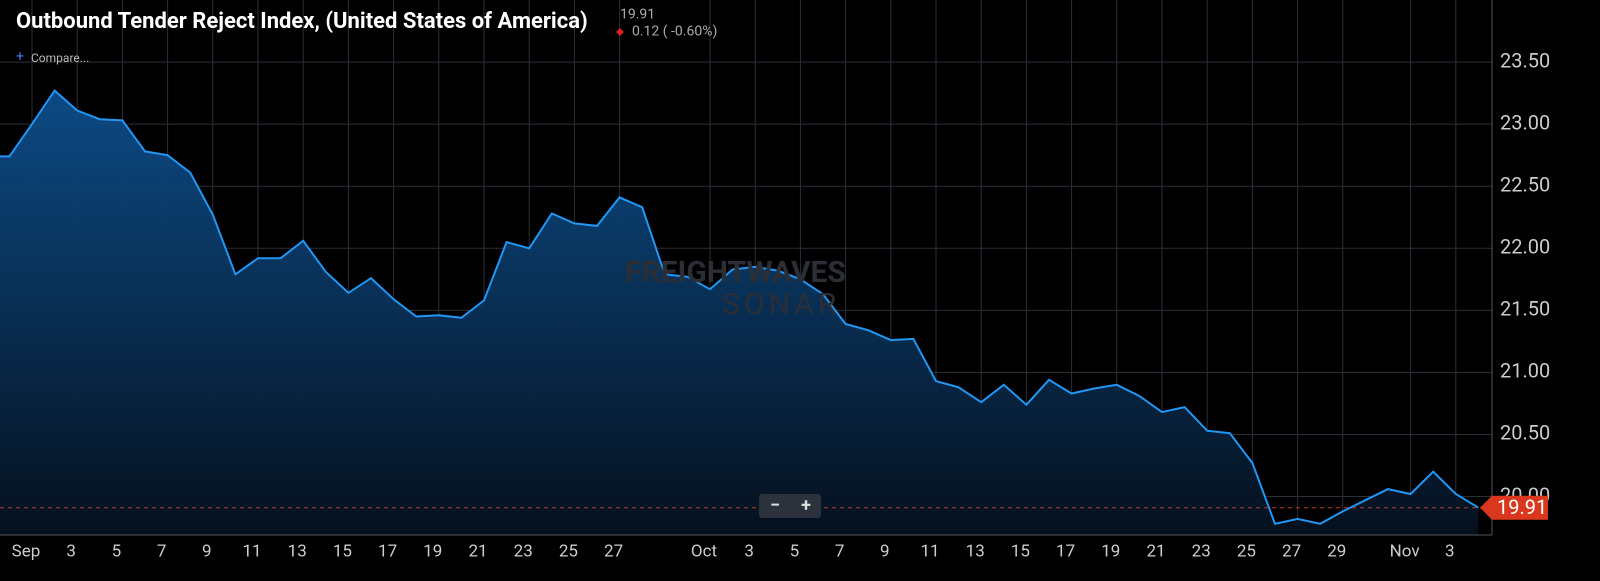 The image size is (1600, 581). Describe the element at coordinates (1525, 184) in the screenshot. I see `y-tick-label: 22.50` at that location.